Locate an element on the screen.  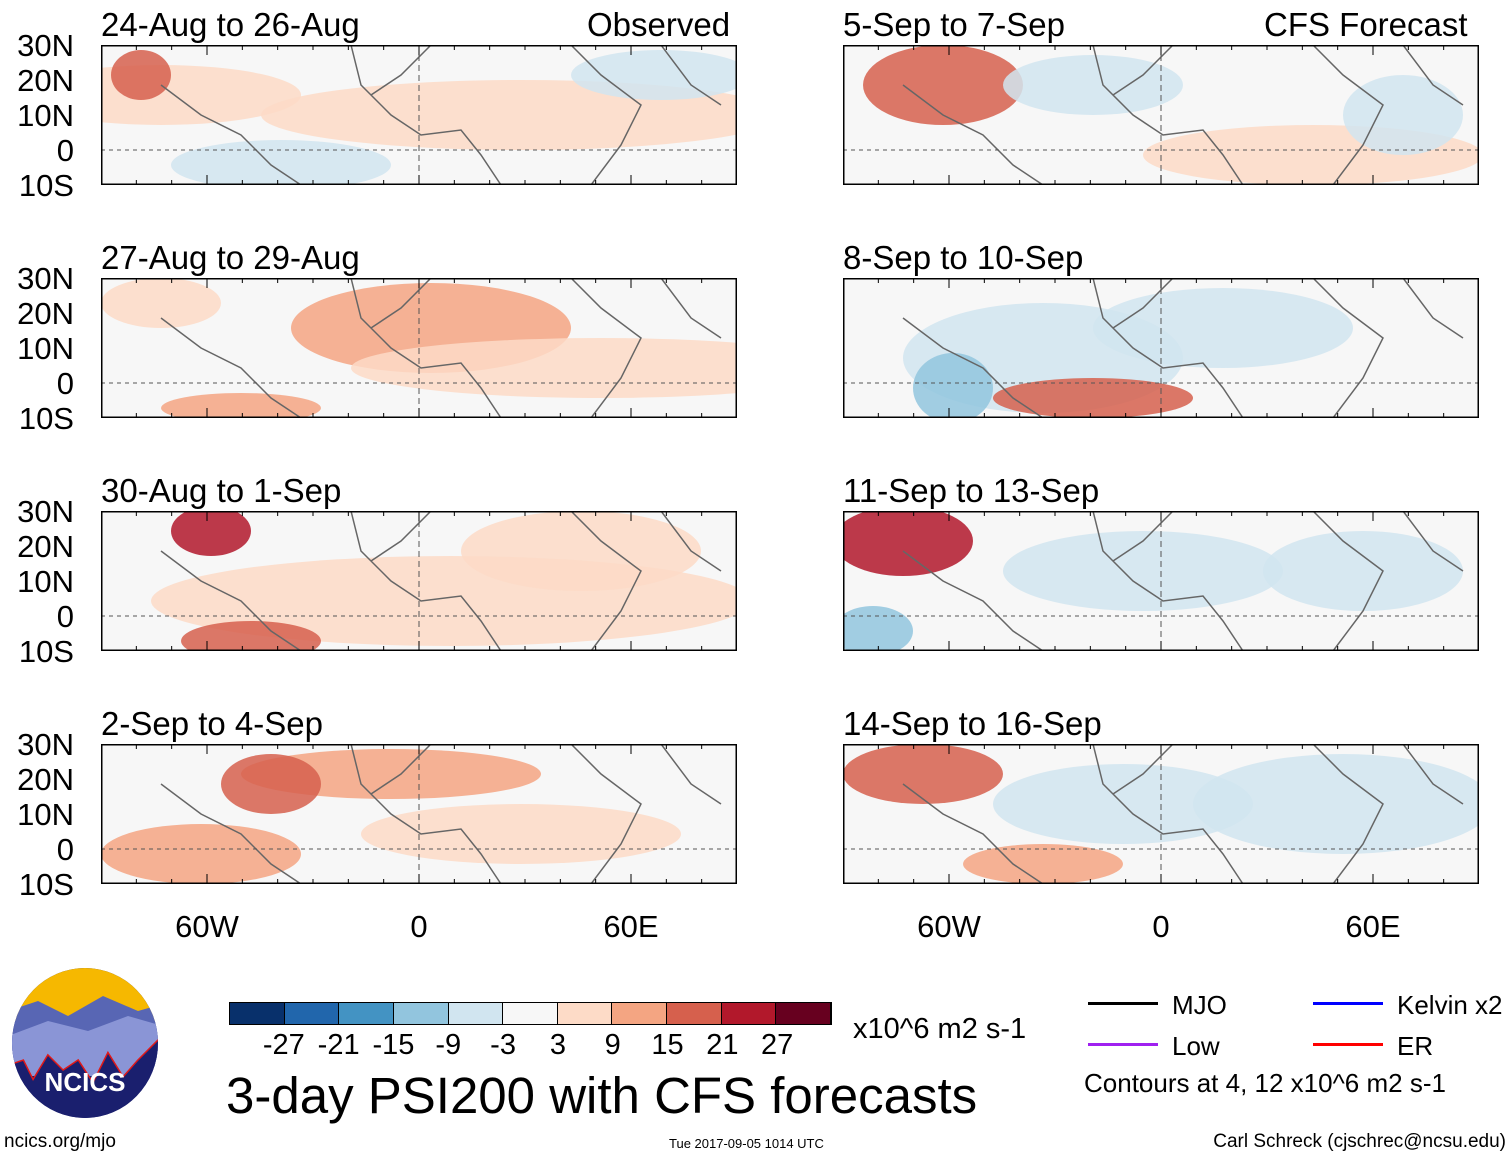
panel-title: 30-Aug to 1-Sep is located at coordinates (221, 490).